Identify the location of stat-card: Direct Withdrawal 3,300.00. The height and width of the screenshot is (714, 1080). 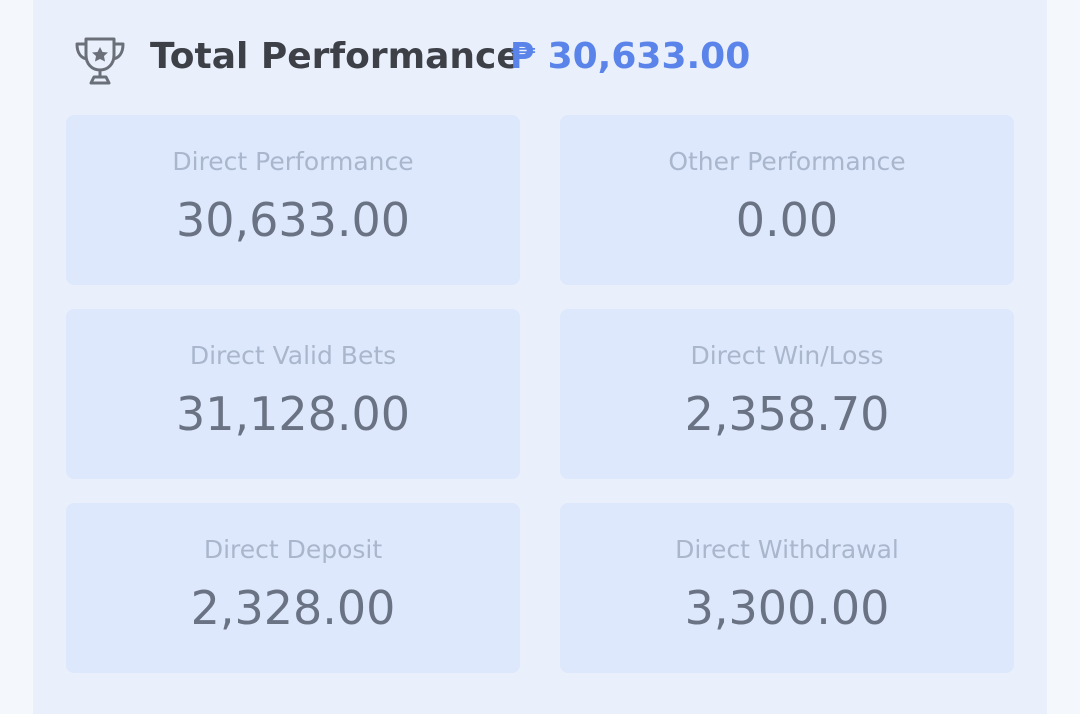
(787, 588).